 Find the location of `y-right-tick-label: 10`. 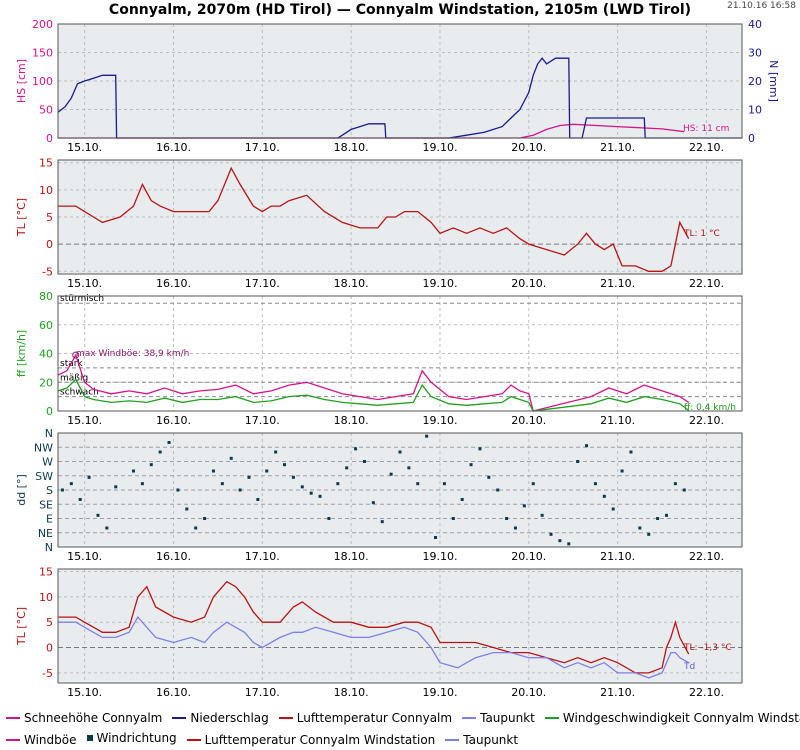

y-right-tick-label: 10 is located at coordinates (755, 110).